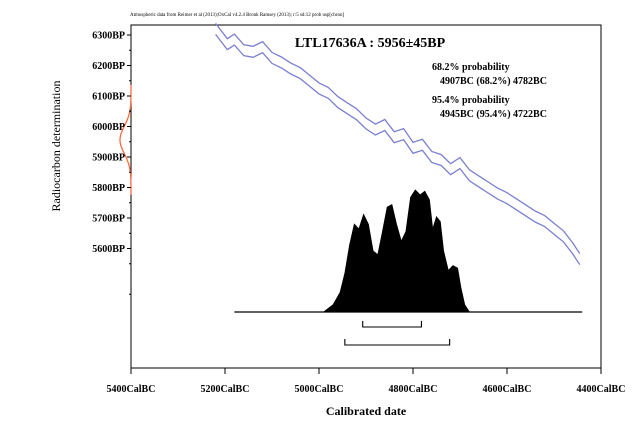 This screenshot has width=634, height=427. What do you see at coordinates (493, 114) in the screenshot?
I see `prob-95-range: 4945BC (95.4%) 4722BC` at bounding box center [493, 114].